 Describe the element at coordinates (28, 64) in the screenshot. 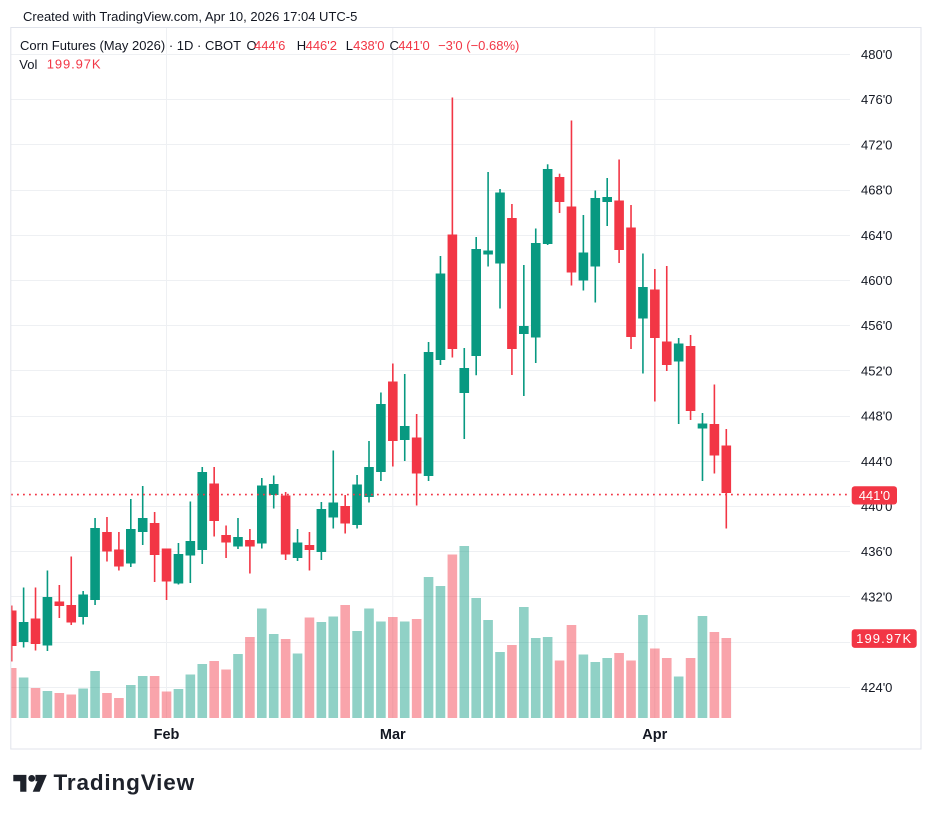

I see `svg-text: Vol` at that location.